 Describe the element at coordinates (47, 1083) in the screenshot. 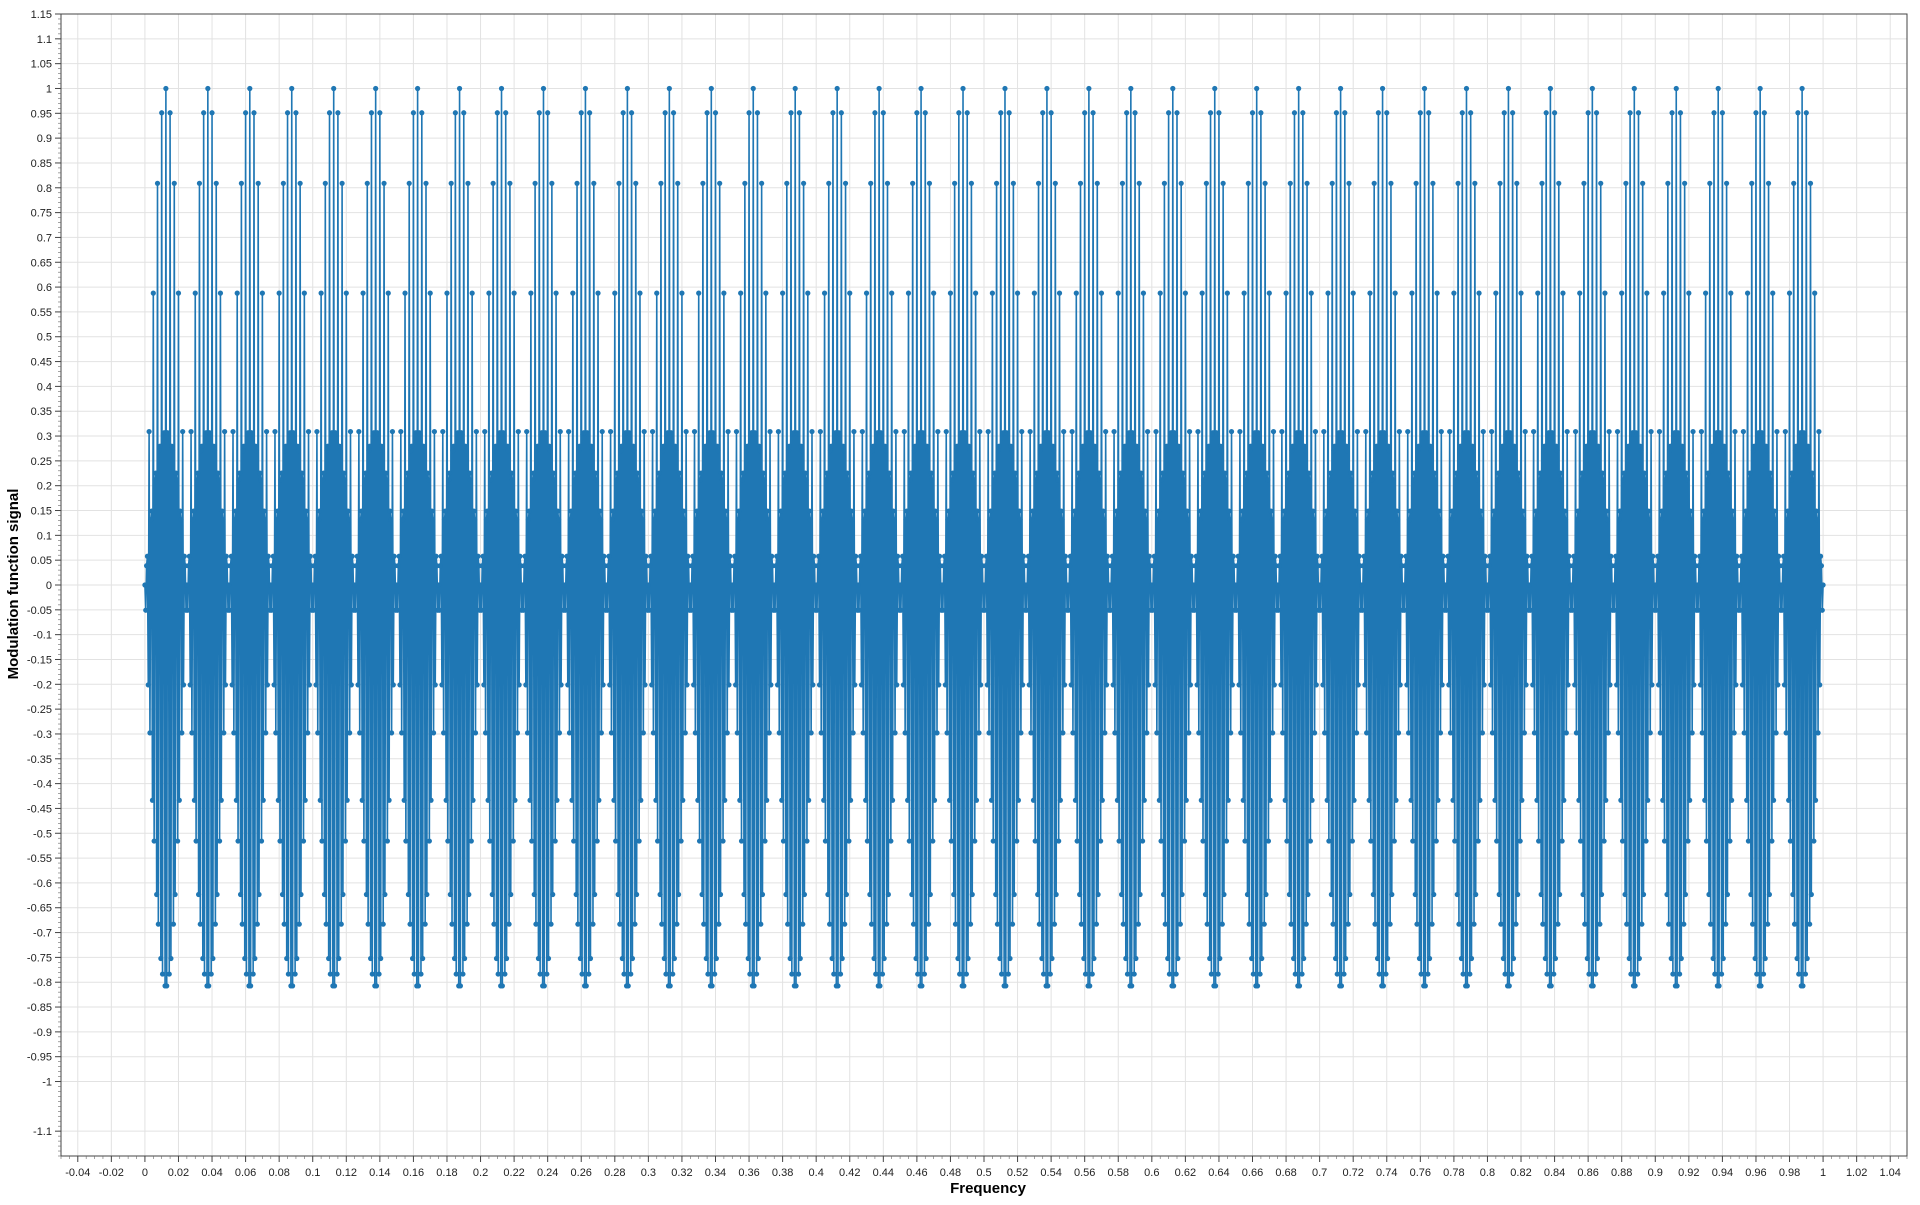

I see `y-tick-label: -1` at that location.